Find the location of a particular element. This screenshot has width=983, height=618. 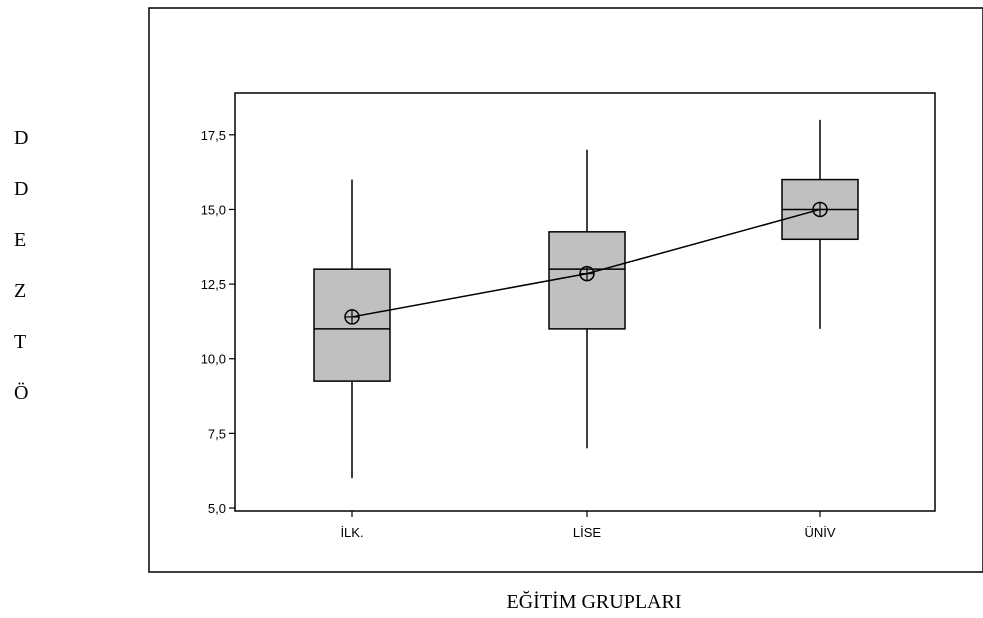

box-iqr is located at coordinates (352, 325).